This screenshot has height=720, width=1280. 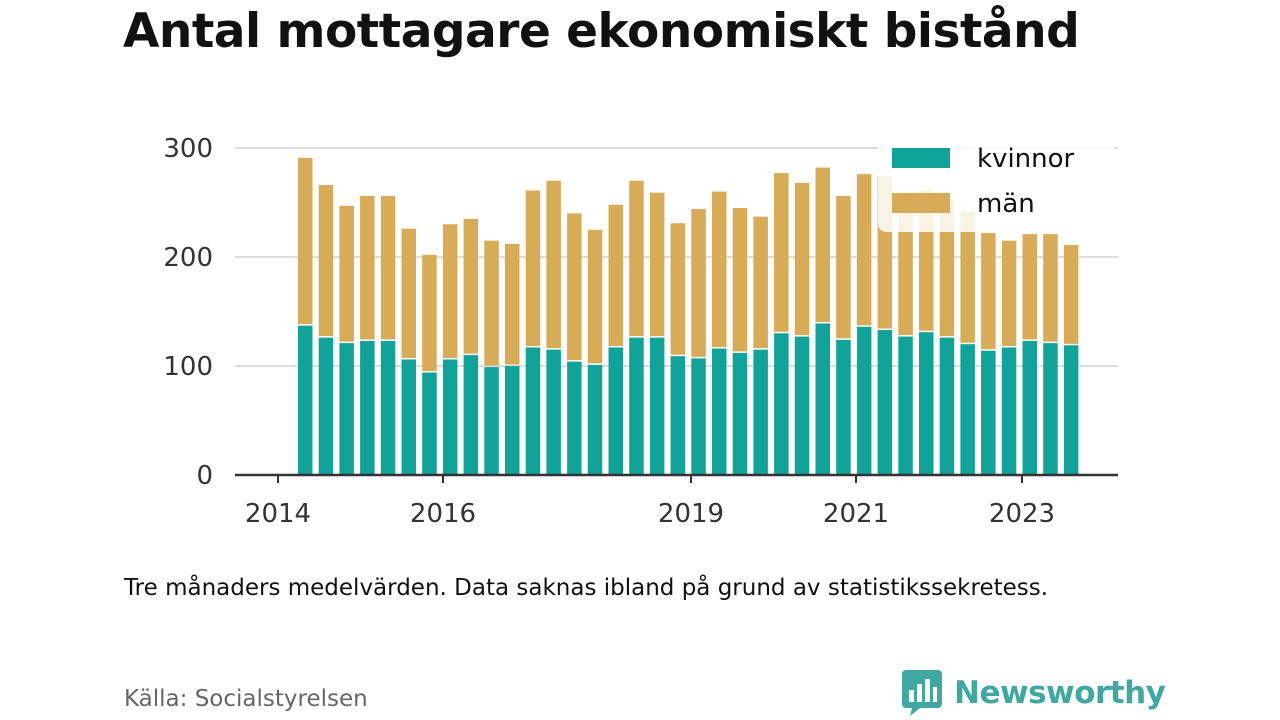 What do you see at coordinates (278, 514) in the screenshot?
I see `x-tick-label: 2014` at bounding box center [278, 514].